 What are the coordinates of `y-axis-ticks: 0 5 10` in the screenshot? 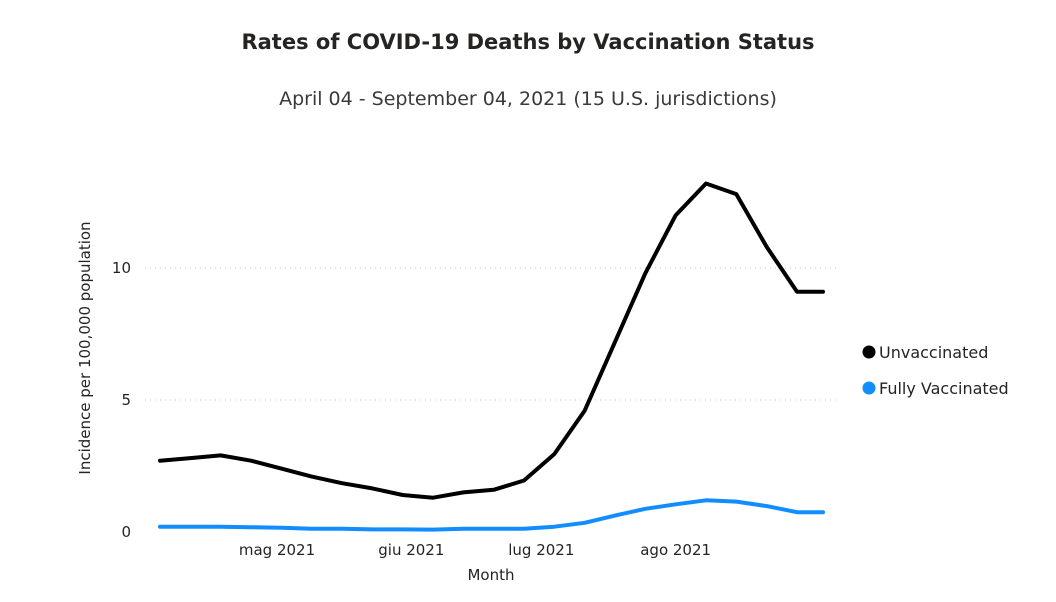 It's located at (121, 400).